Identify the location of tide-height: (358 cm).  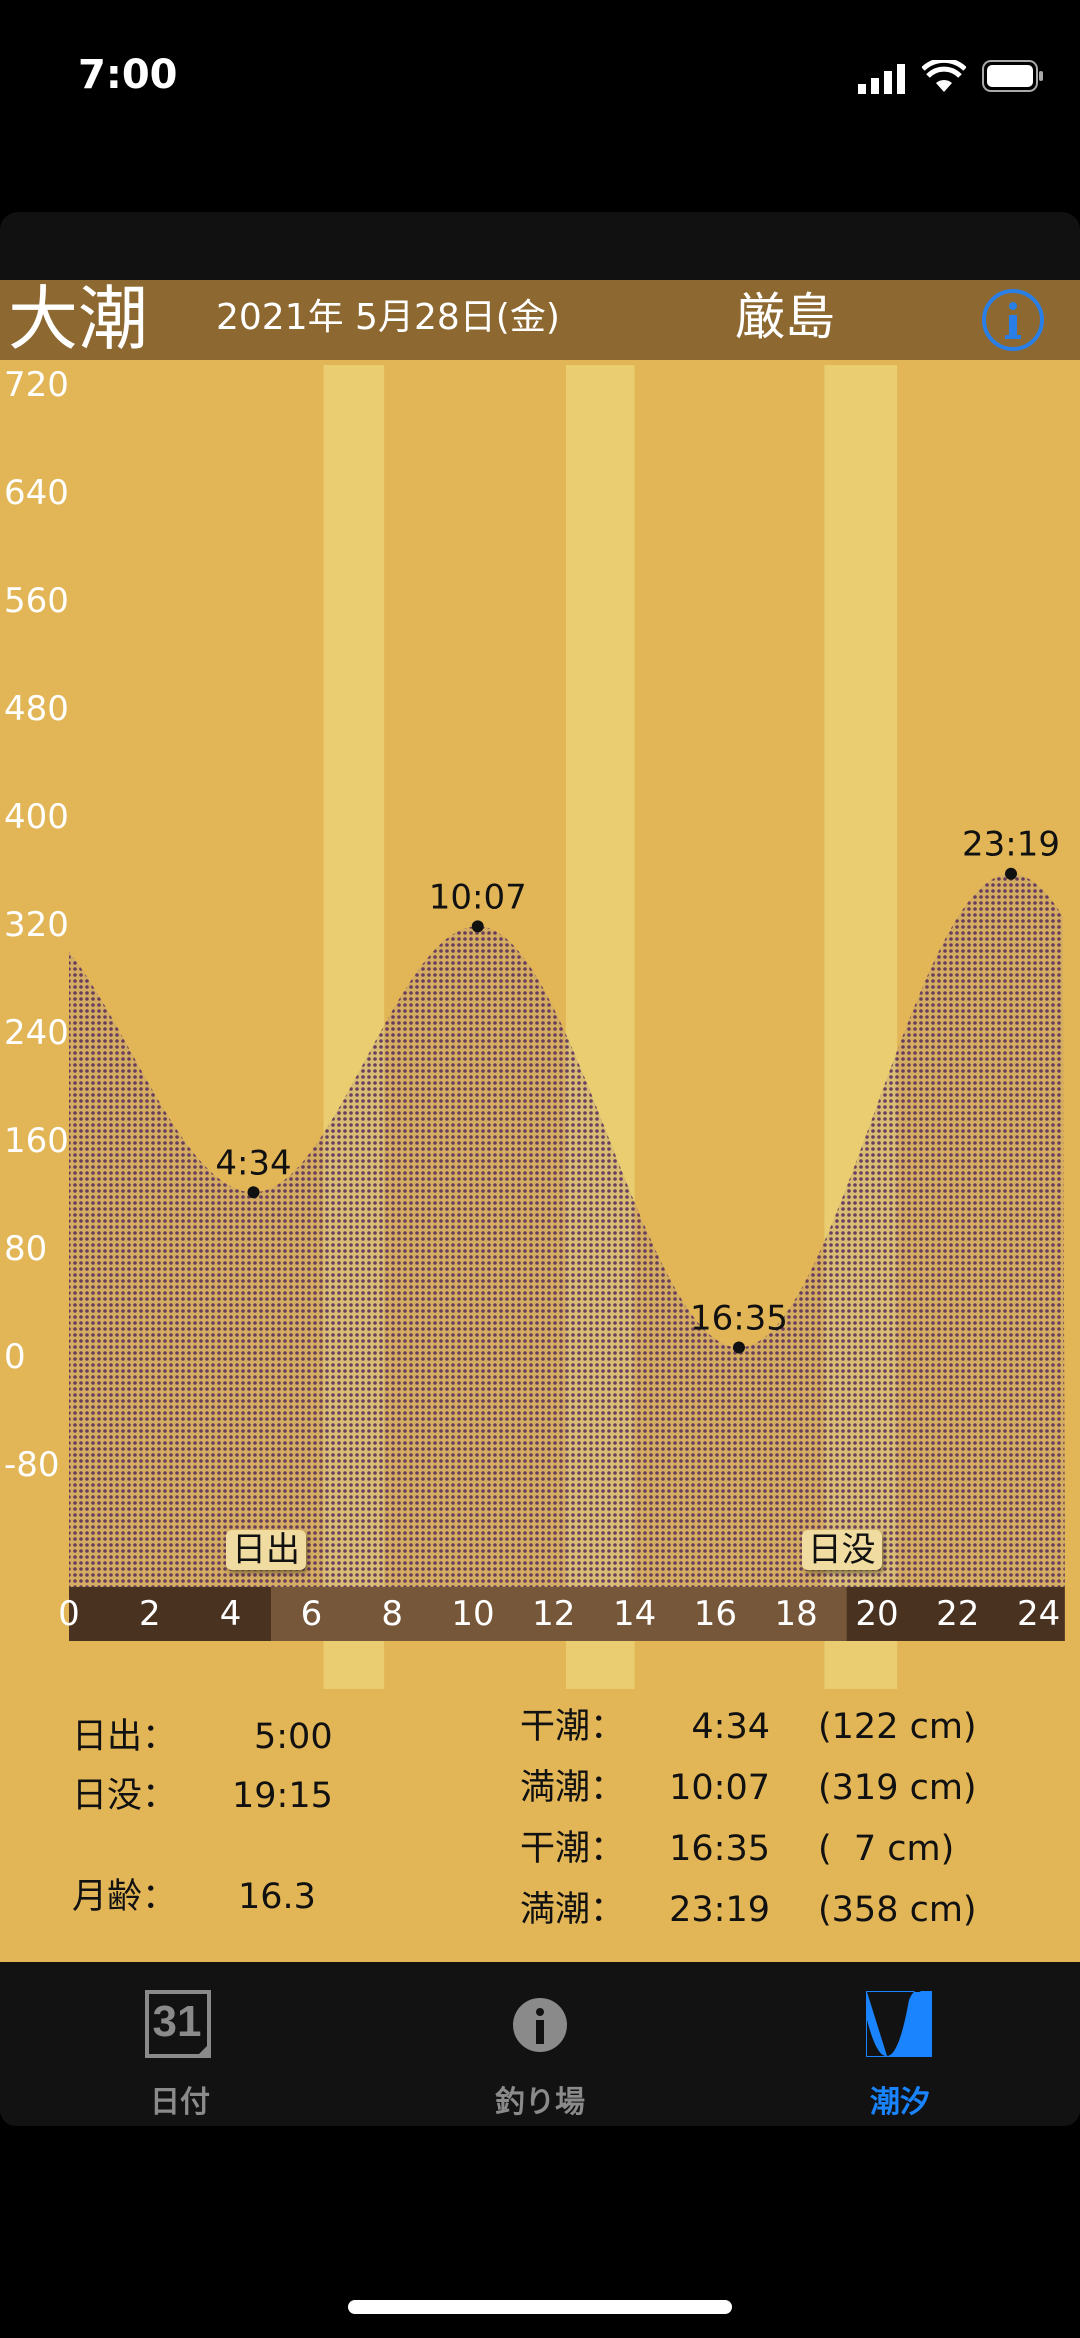
(897, 1910).